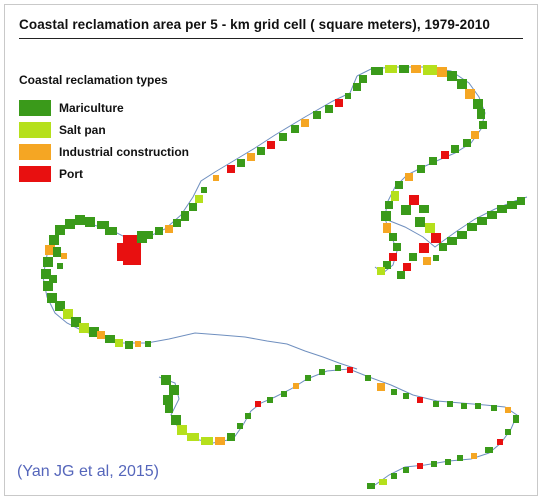  Describe the element at coordinates (35, 152) in the screenshot. I see `legend-swatch-industrial-construction` at that location.